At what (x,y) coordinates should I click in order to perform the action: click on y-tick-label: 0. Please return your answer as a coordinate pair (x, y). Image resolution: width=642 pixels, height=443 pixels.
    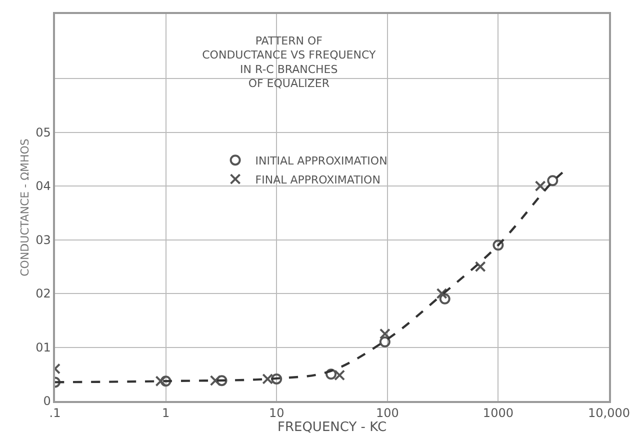
    Looking at the image, I should click on (47, 401).